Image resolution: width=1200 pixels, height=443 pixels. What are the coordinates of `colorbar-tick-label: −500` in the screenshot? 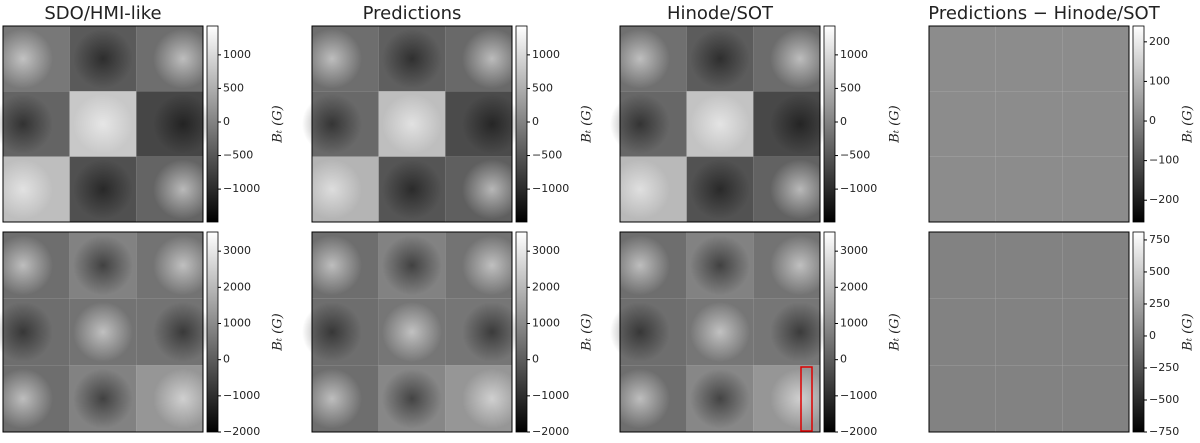 It's located at (238, 155).